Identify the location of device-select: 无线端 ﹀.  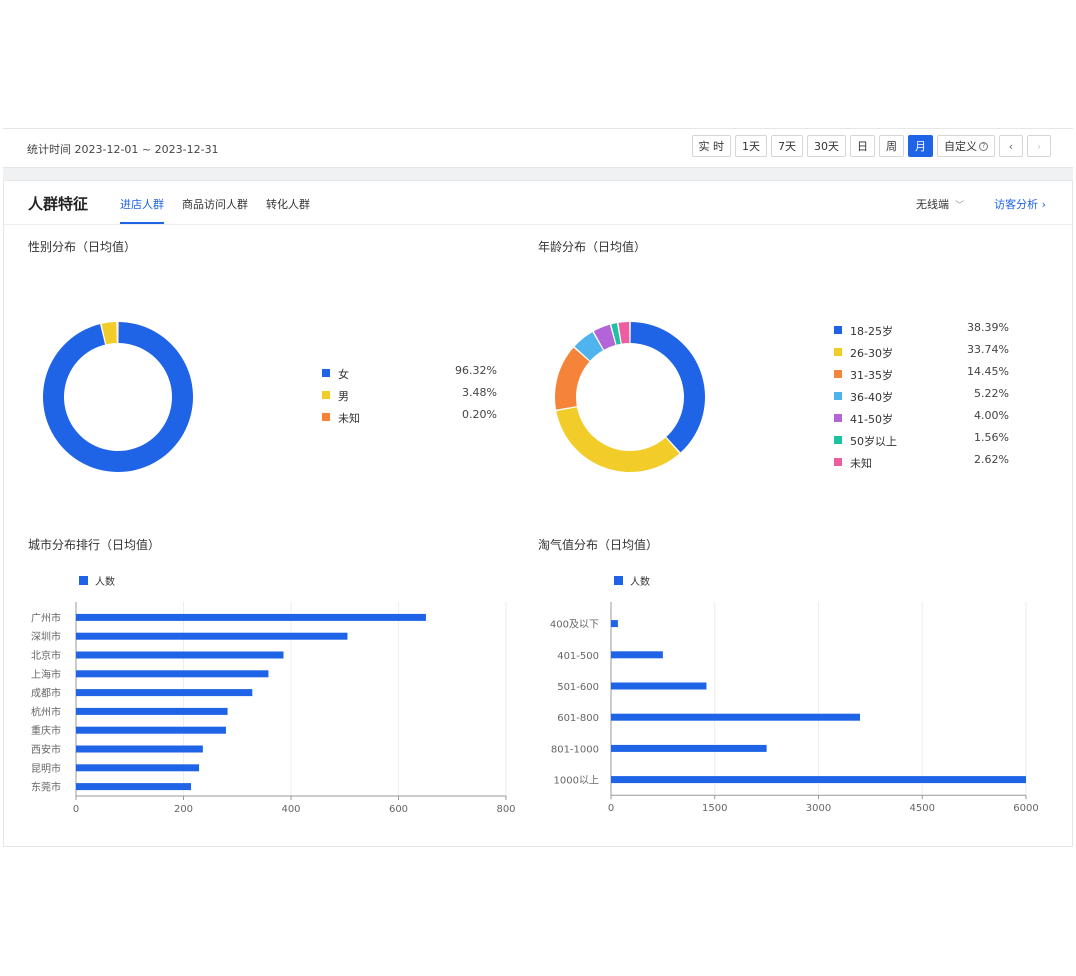
(940, 204).